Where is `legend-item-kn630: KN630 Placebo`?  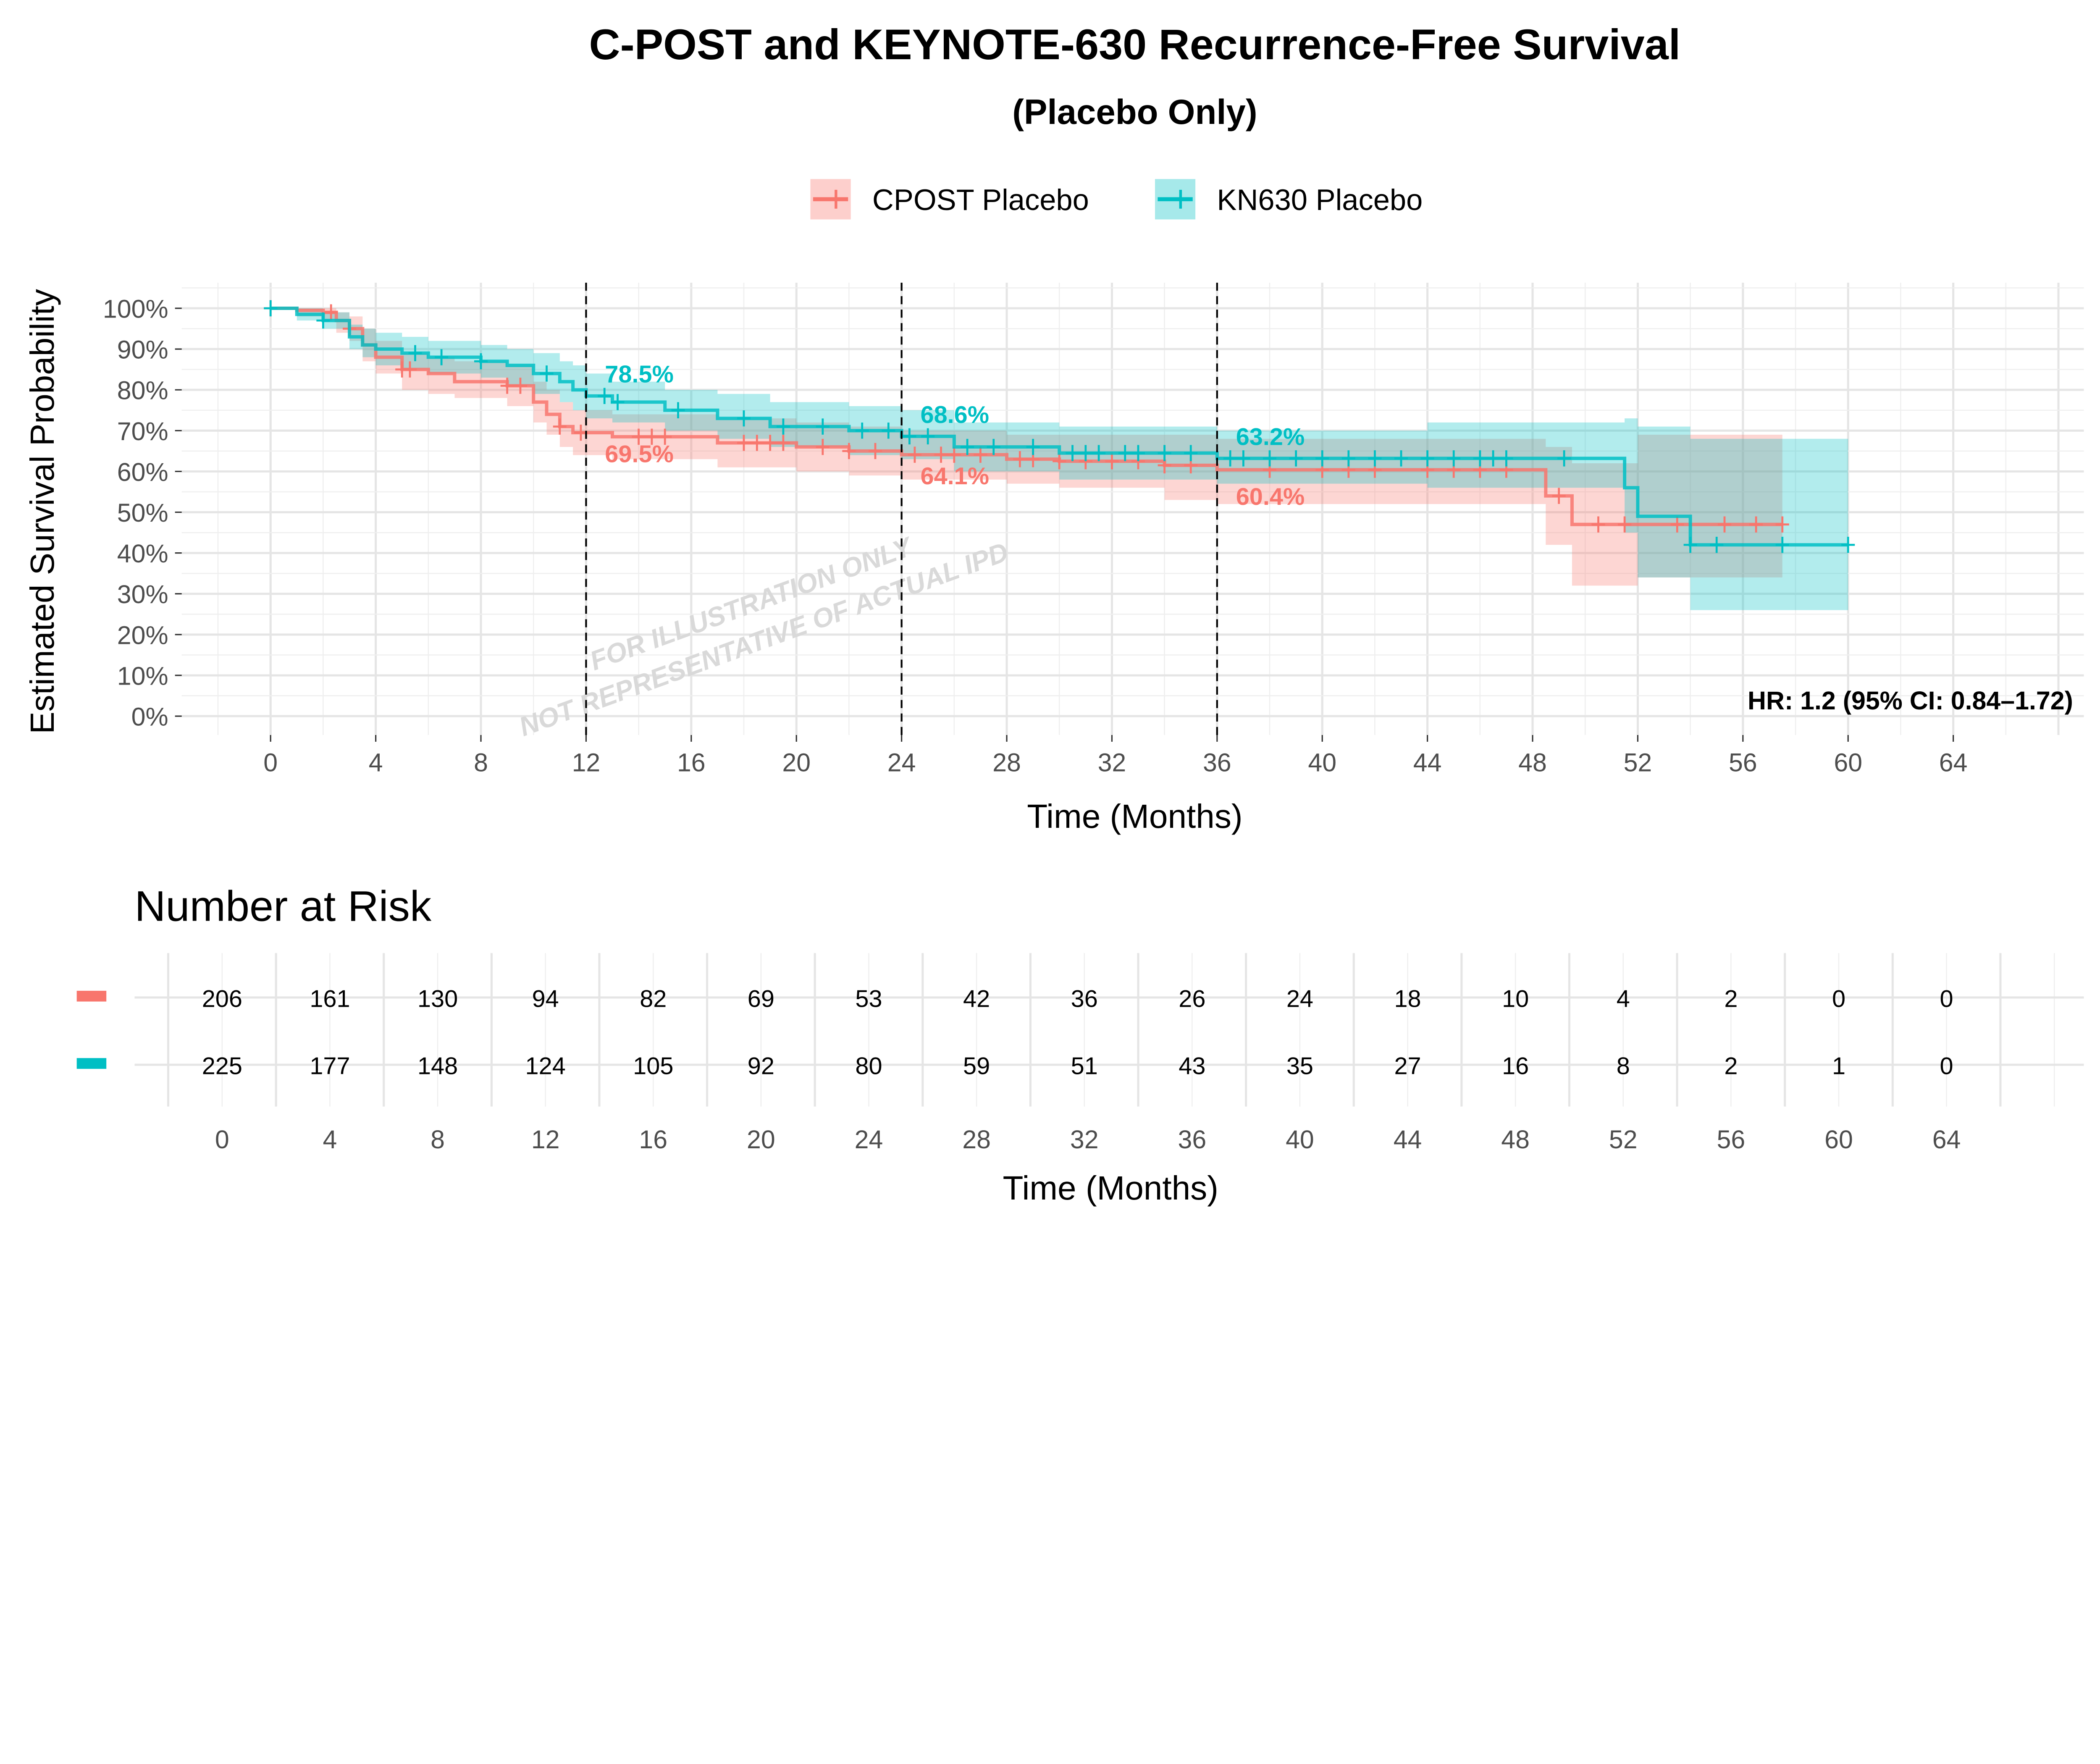
legend-item-kn630: KN630 Placebo is located at coordinates (1289, 199).